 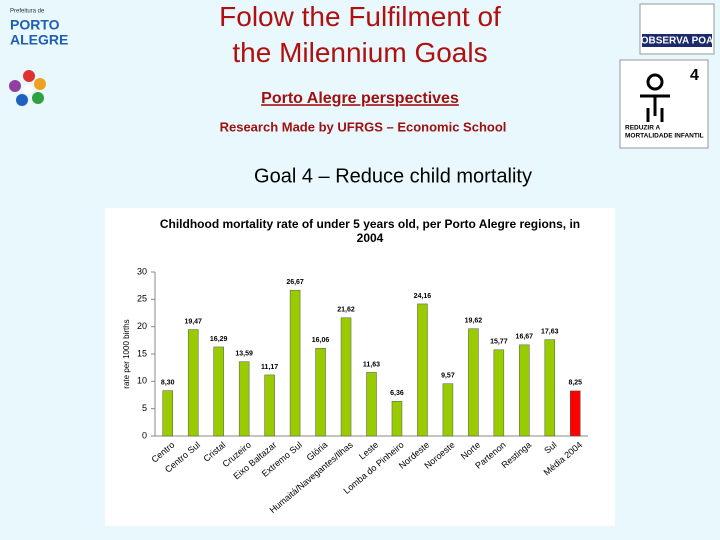 I want to click on value-label: 16,06, so click(x=321, y=340).